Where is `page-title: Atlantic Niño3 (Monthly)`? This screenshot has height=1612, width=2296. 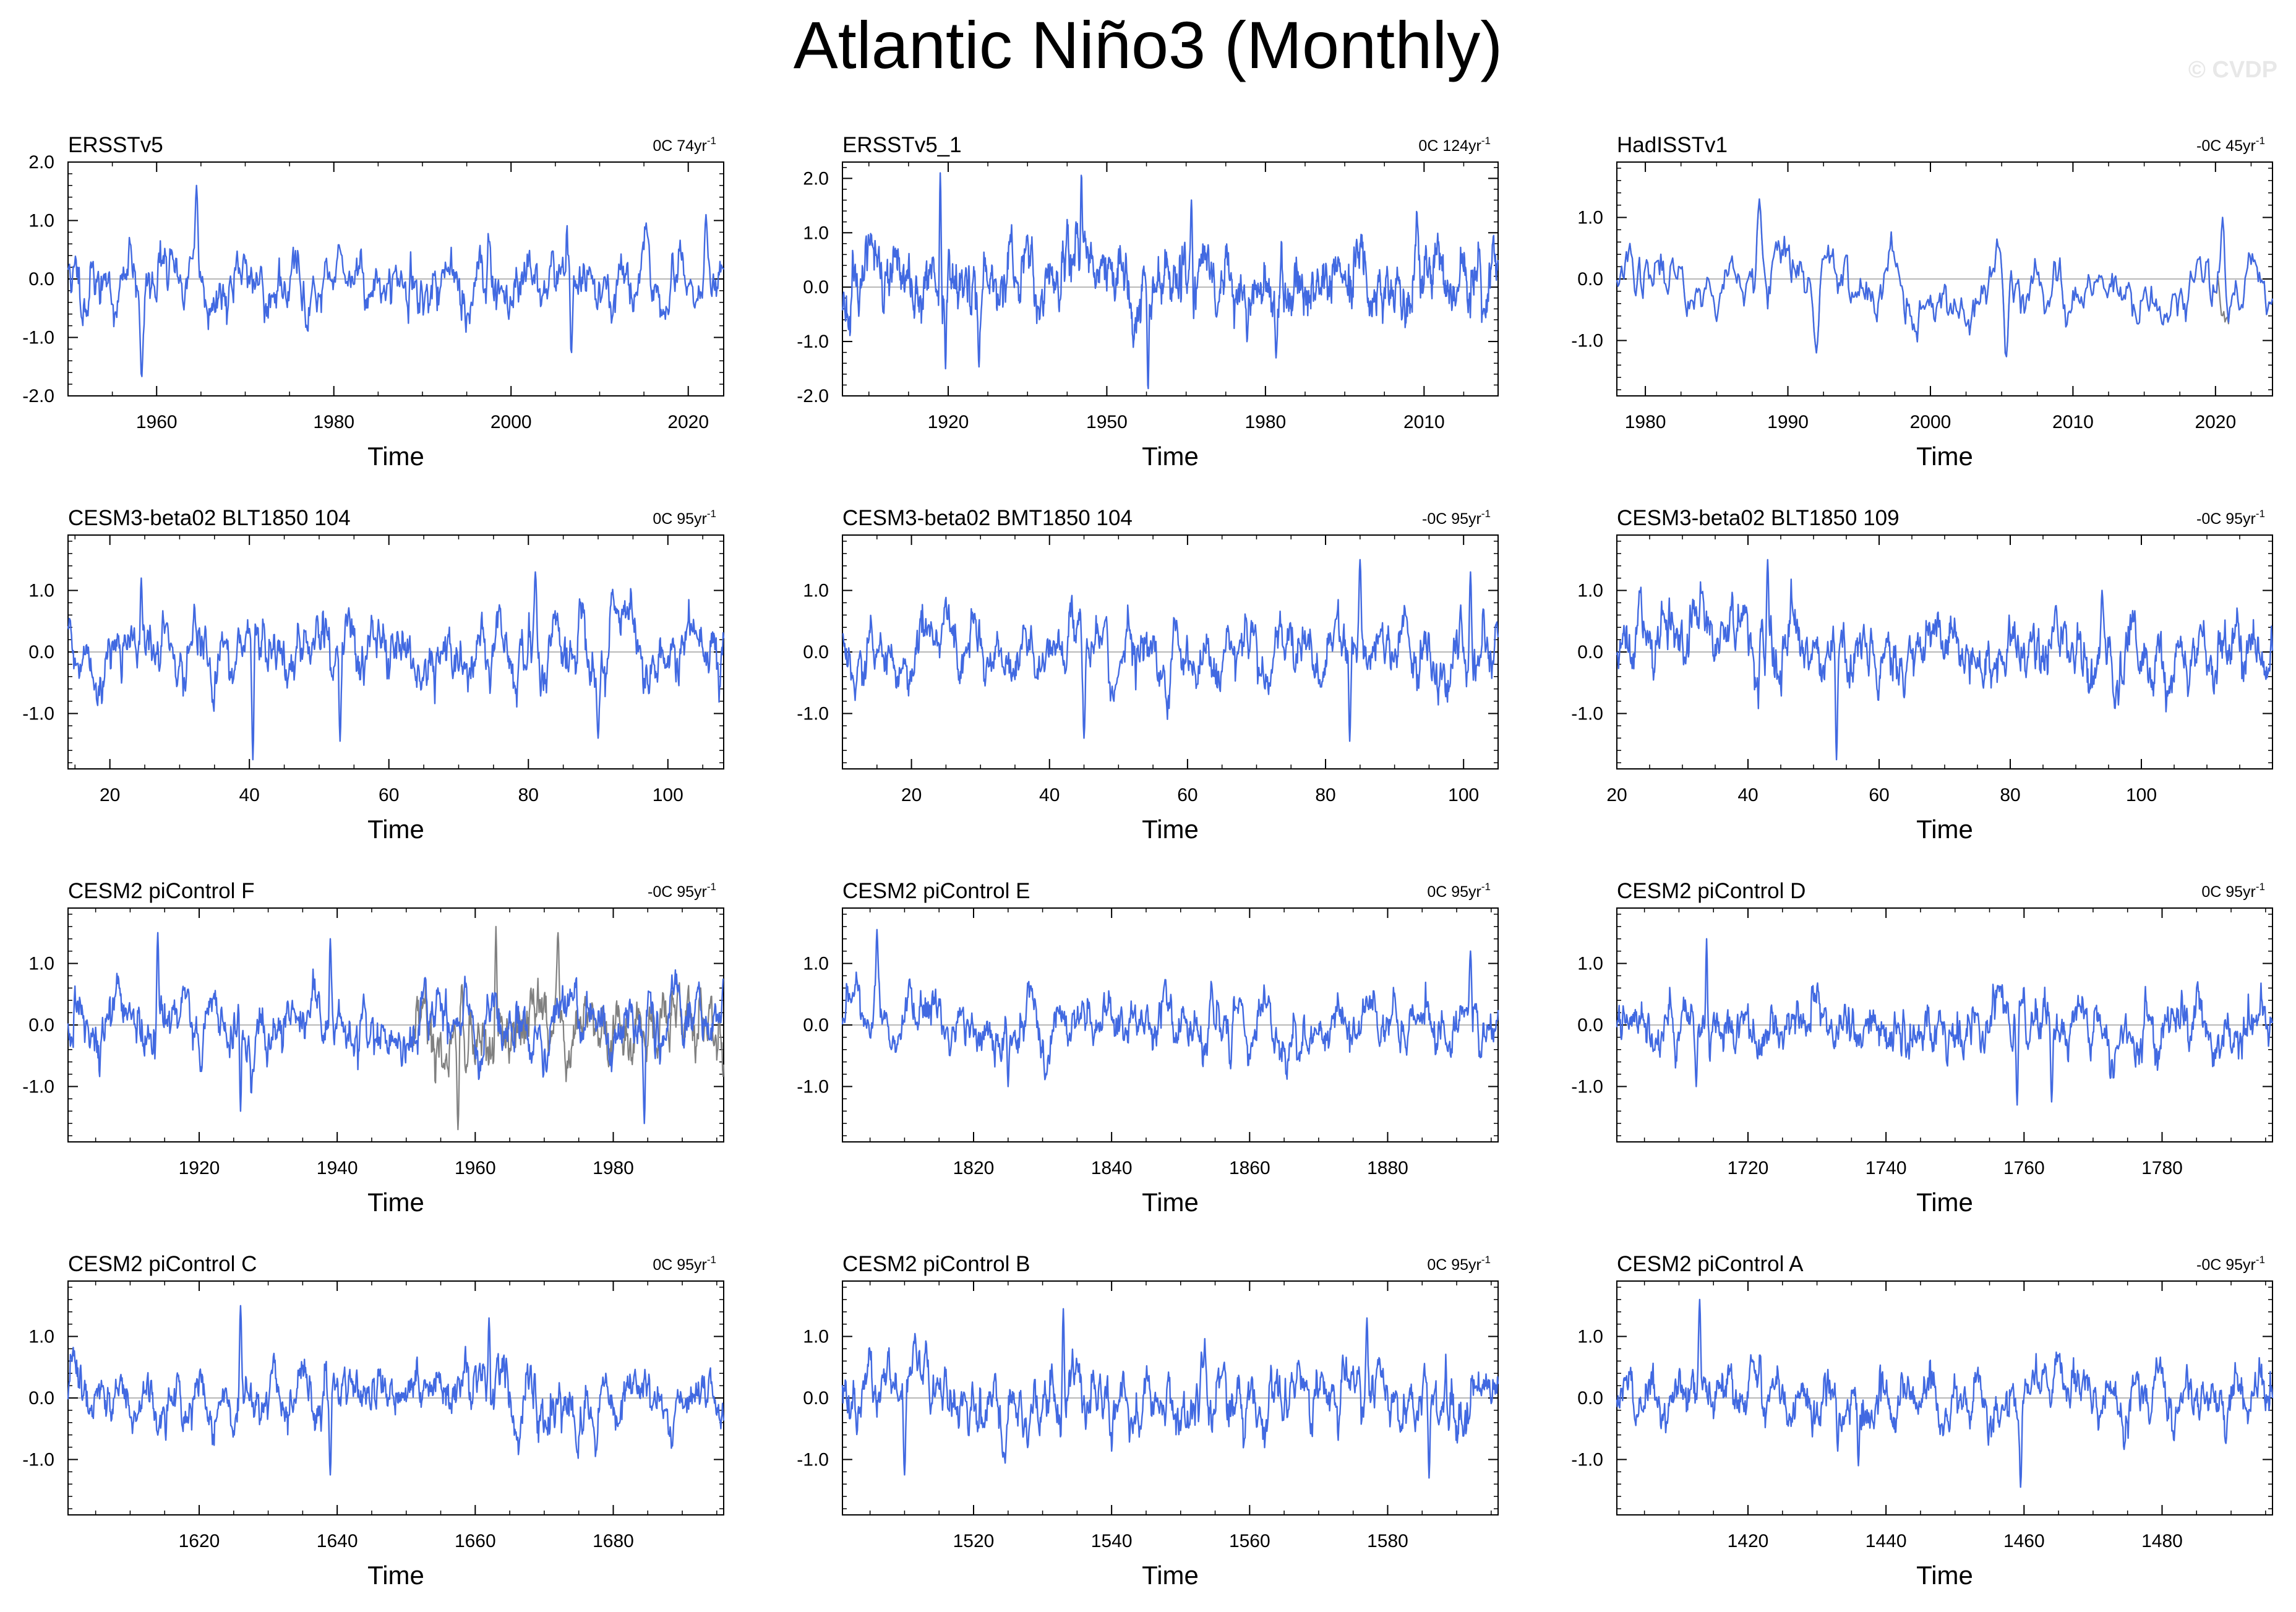 page-title: Atlantic Niño3 (Monthly) is located at coordinates (1148, 44).